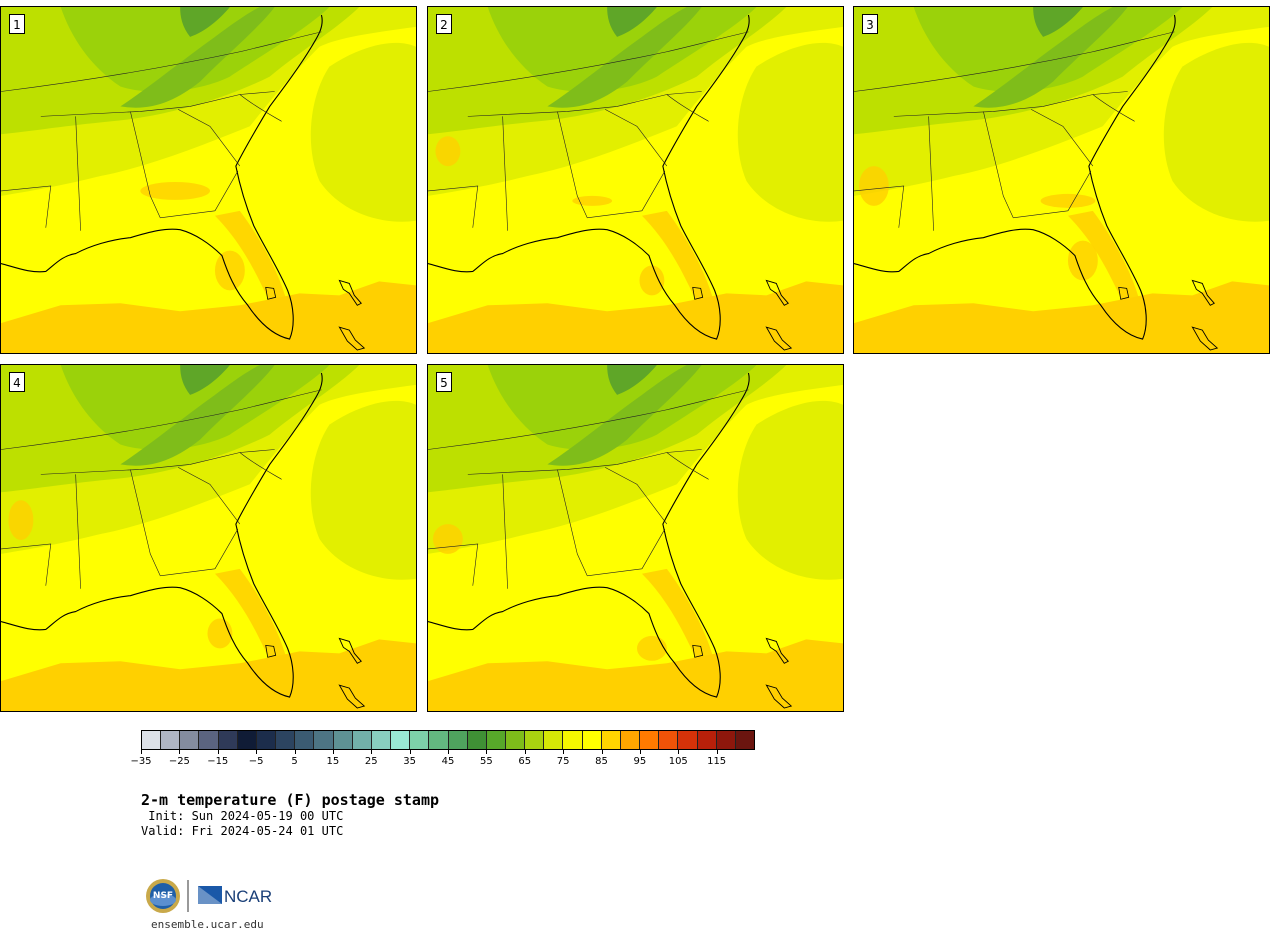 This screenshot has height=936, width=1280. I want to click on member-panel-3: 3, so click(1061, 180).